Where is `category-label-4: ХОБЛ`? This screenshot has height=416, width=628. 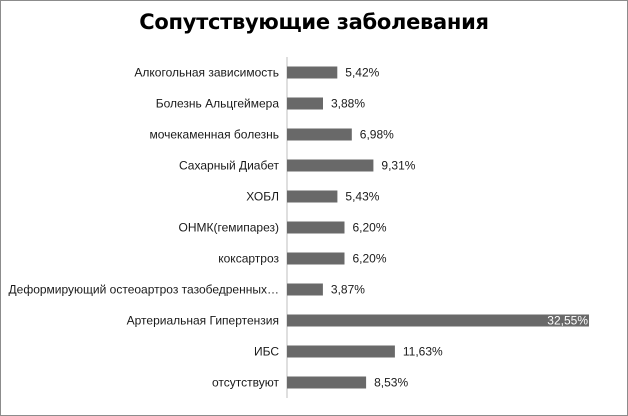
category-label-4: ХОБЛ is located at coordinates (262, 197).